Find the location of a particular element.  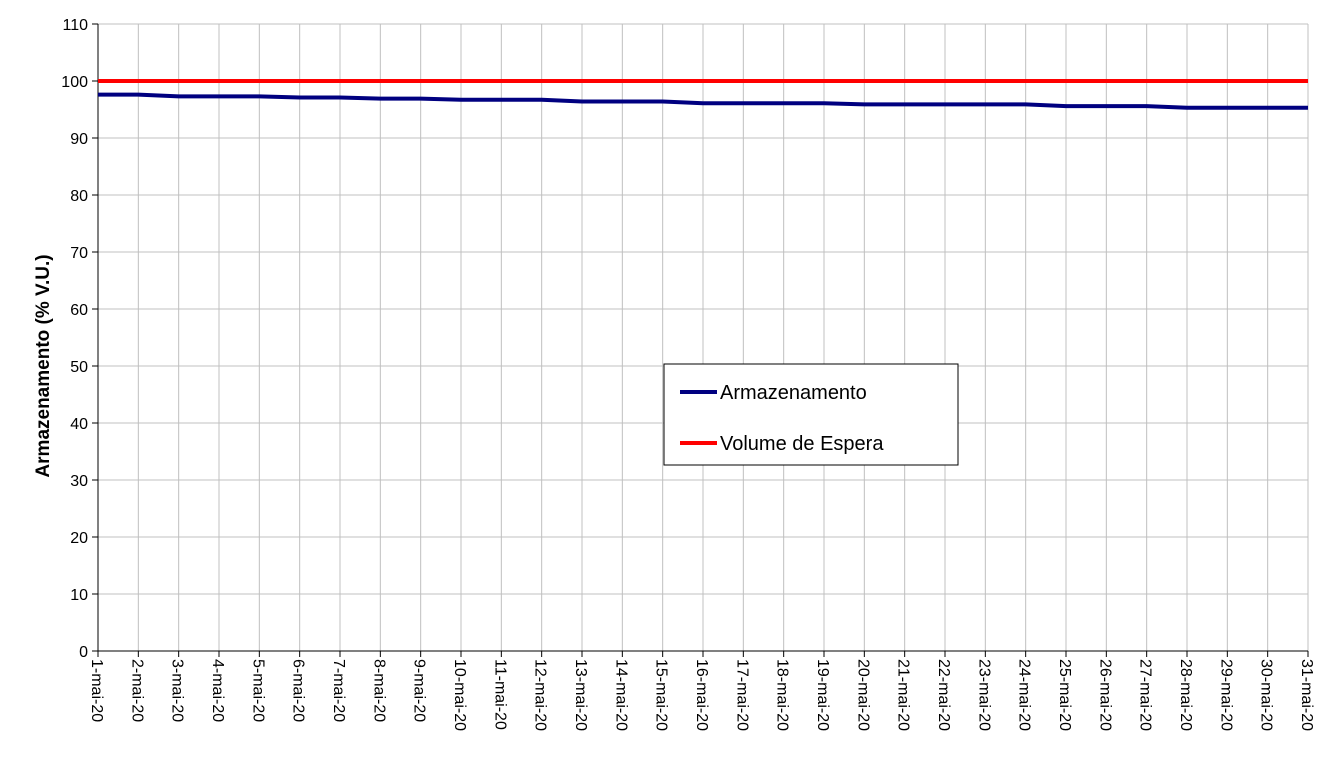

x-tick-label: 26-mai-20 is located at coordinates (1104, 695).